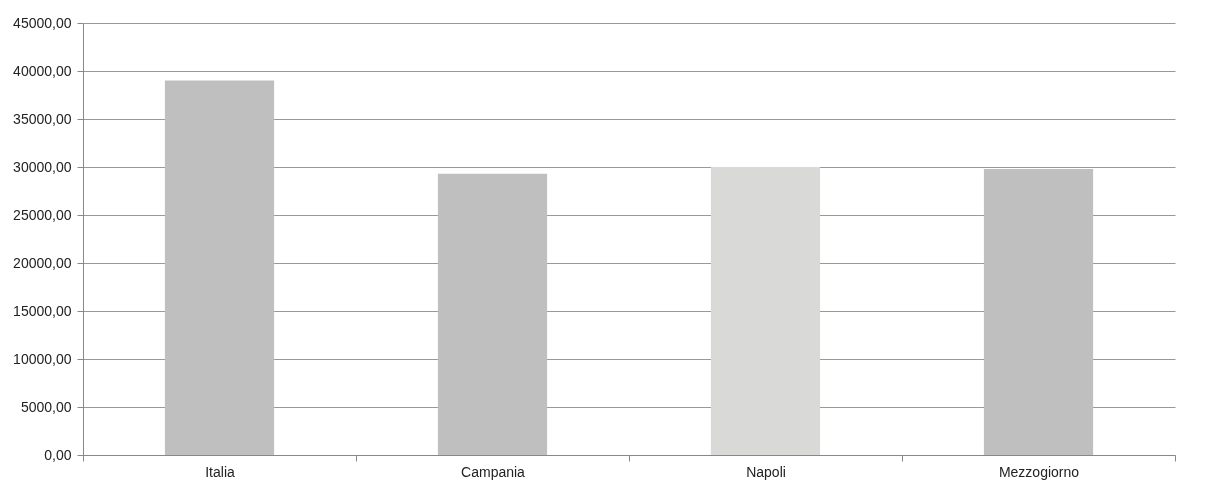 This screenshot has width=1209, height=489. What do you see at coordinates (493, 471) in the screenshot?
I see `x-tick-label: Campania` at bounding box center [493, 471].